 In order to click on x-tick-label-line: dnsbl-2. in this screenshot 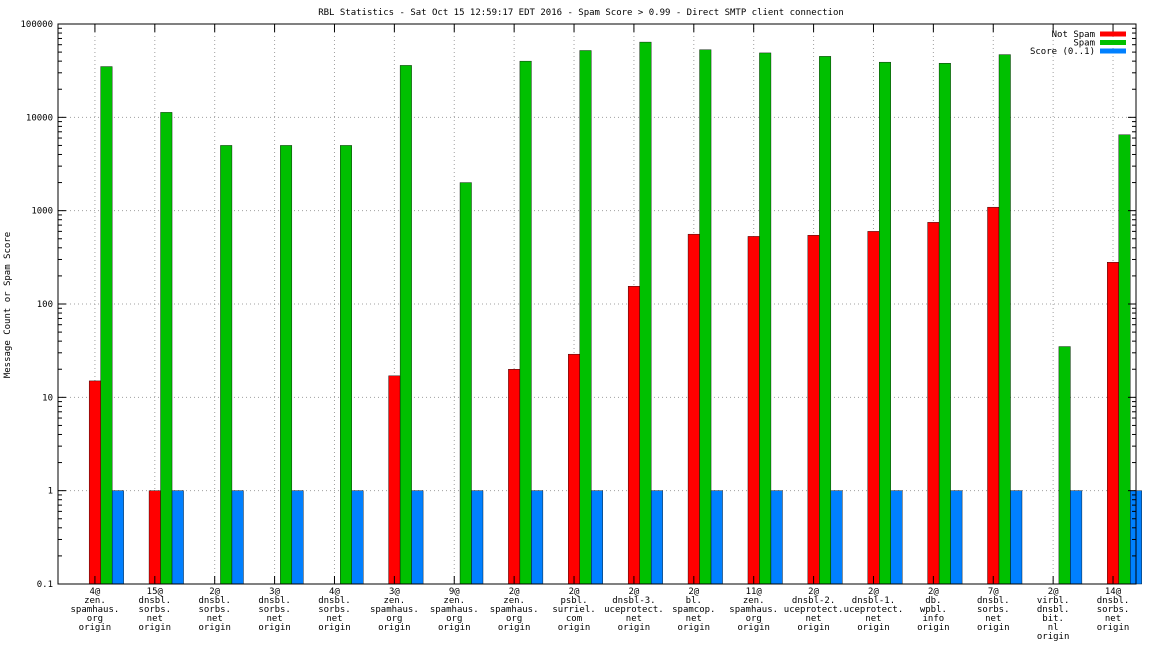, I will do `click(813, 601)`.